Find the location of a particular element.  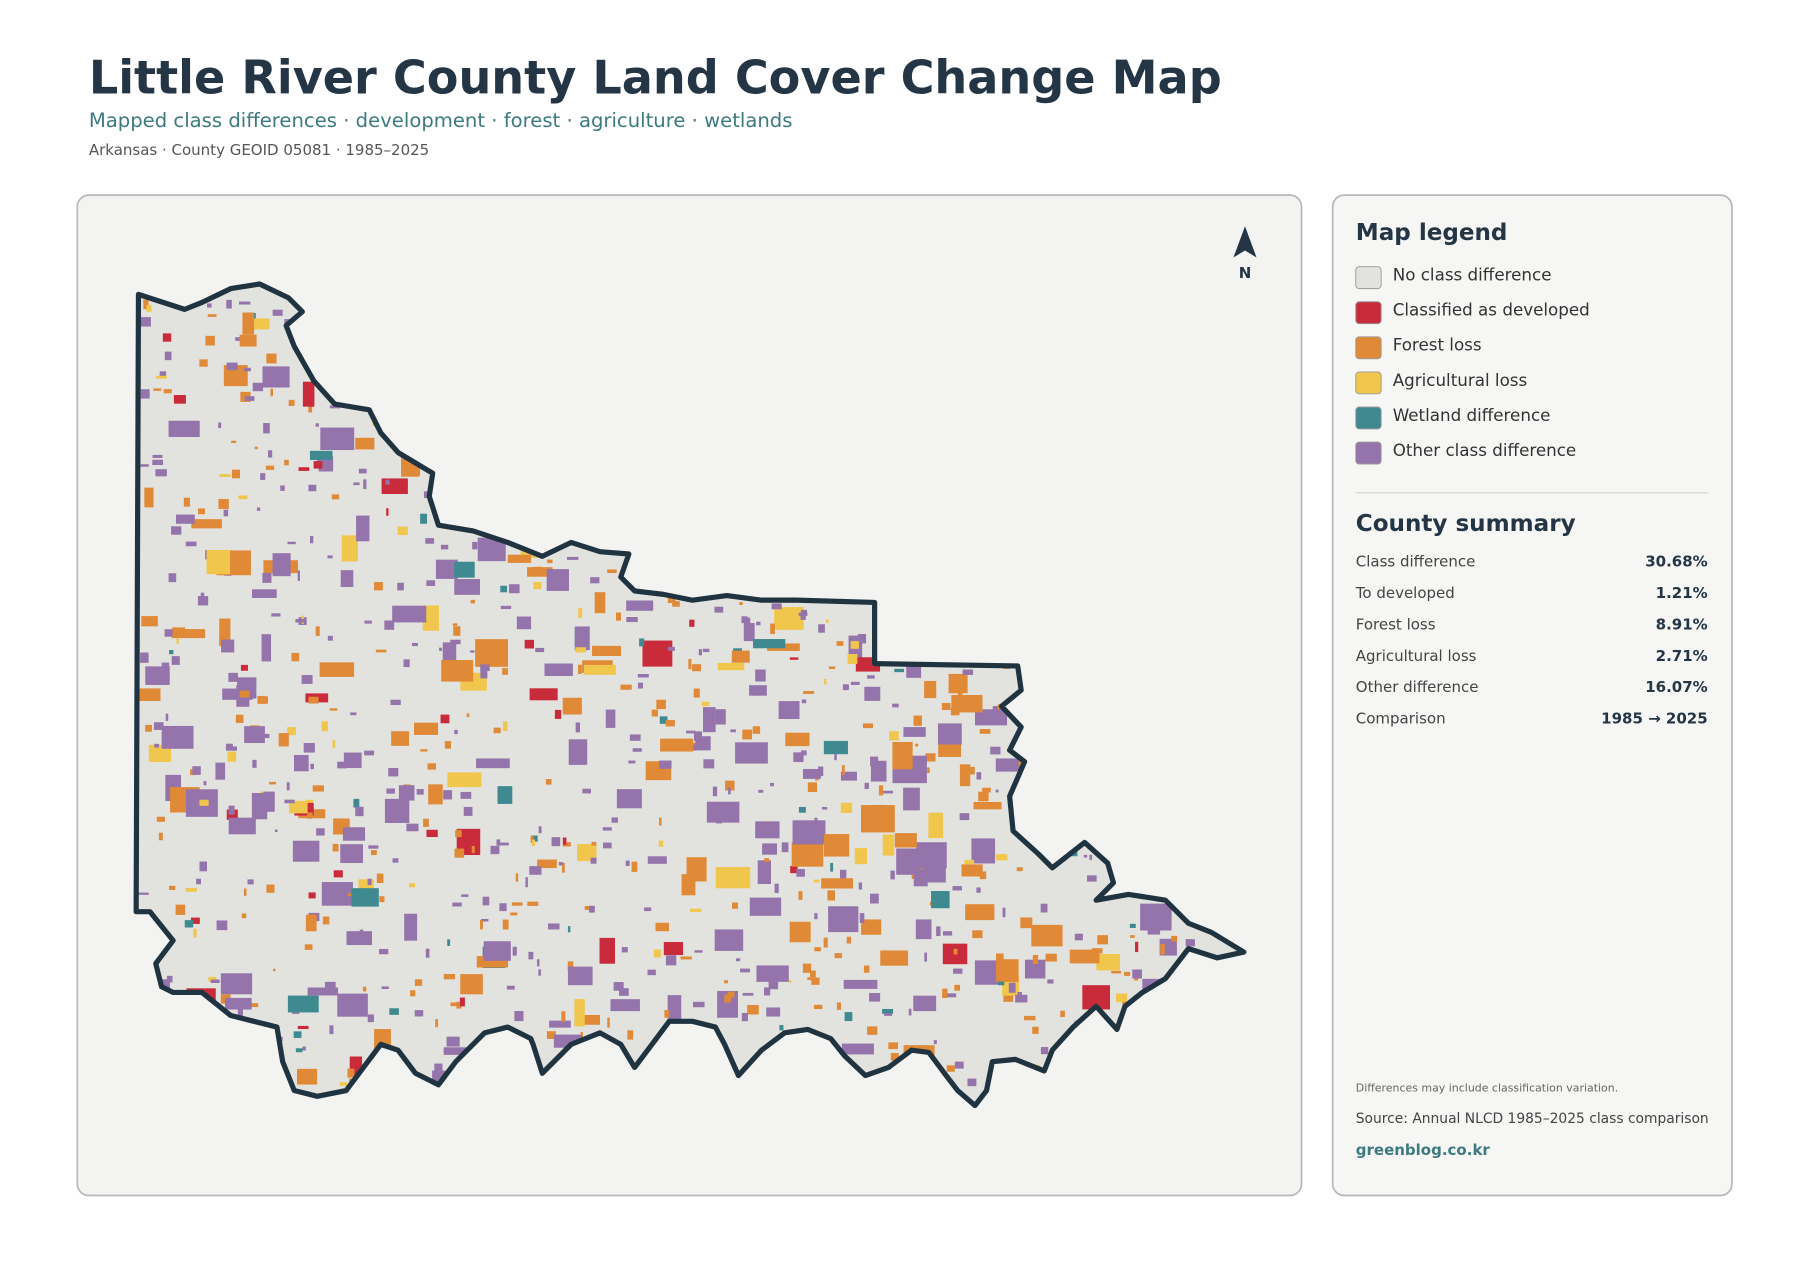

legend-label: Classified as developed is located at coordinates (1491, 310).